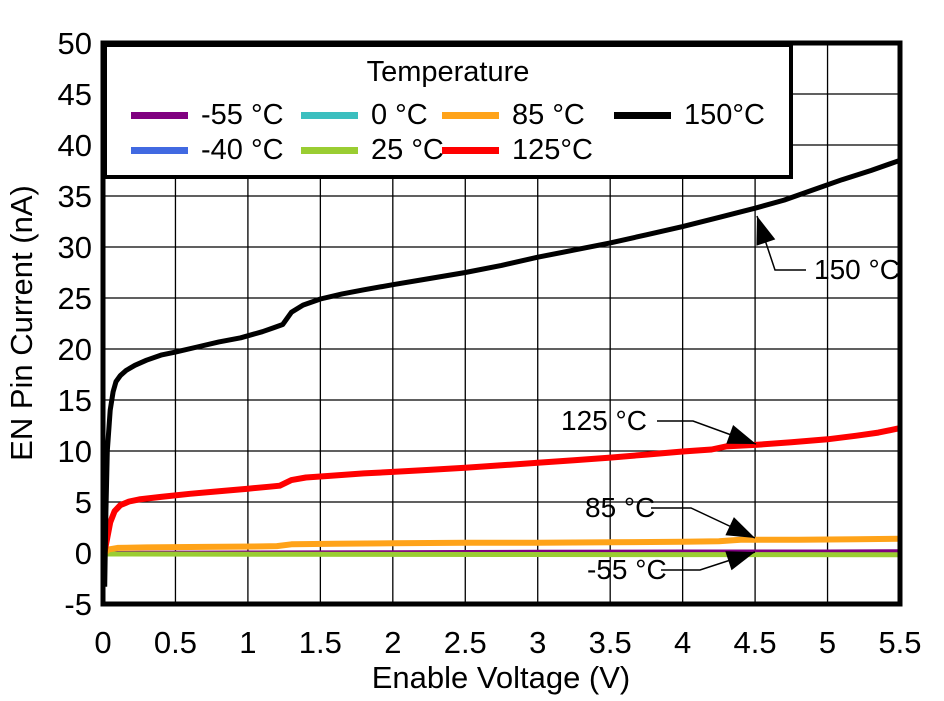  I want to click on legend-entry--40C: -40 °C, so click(207, 150).